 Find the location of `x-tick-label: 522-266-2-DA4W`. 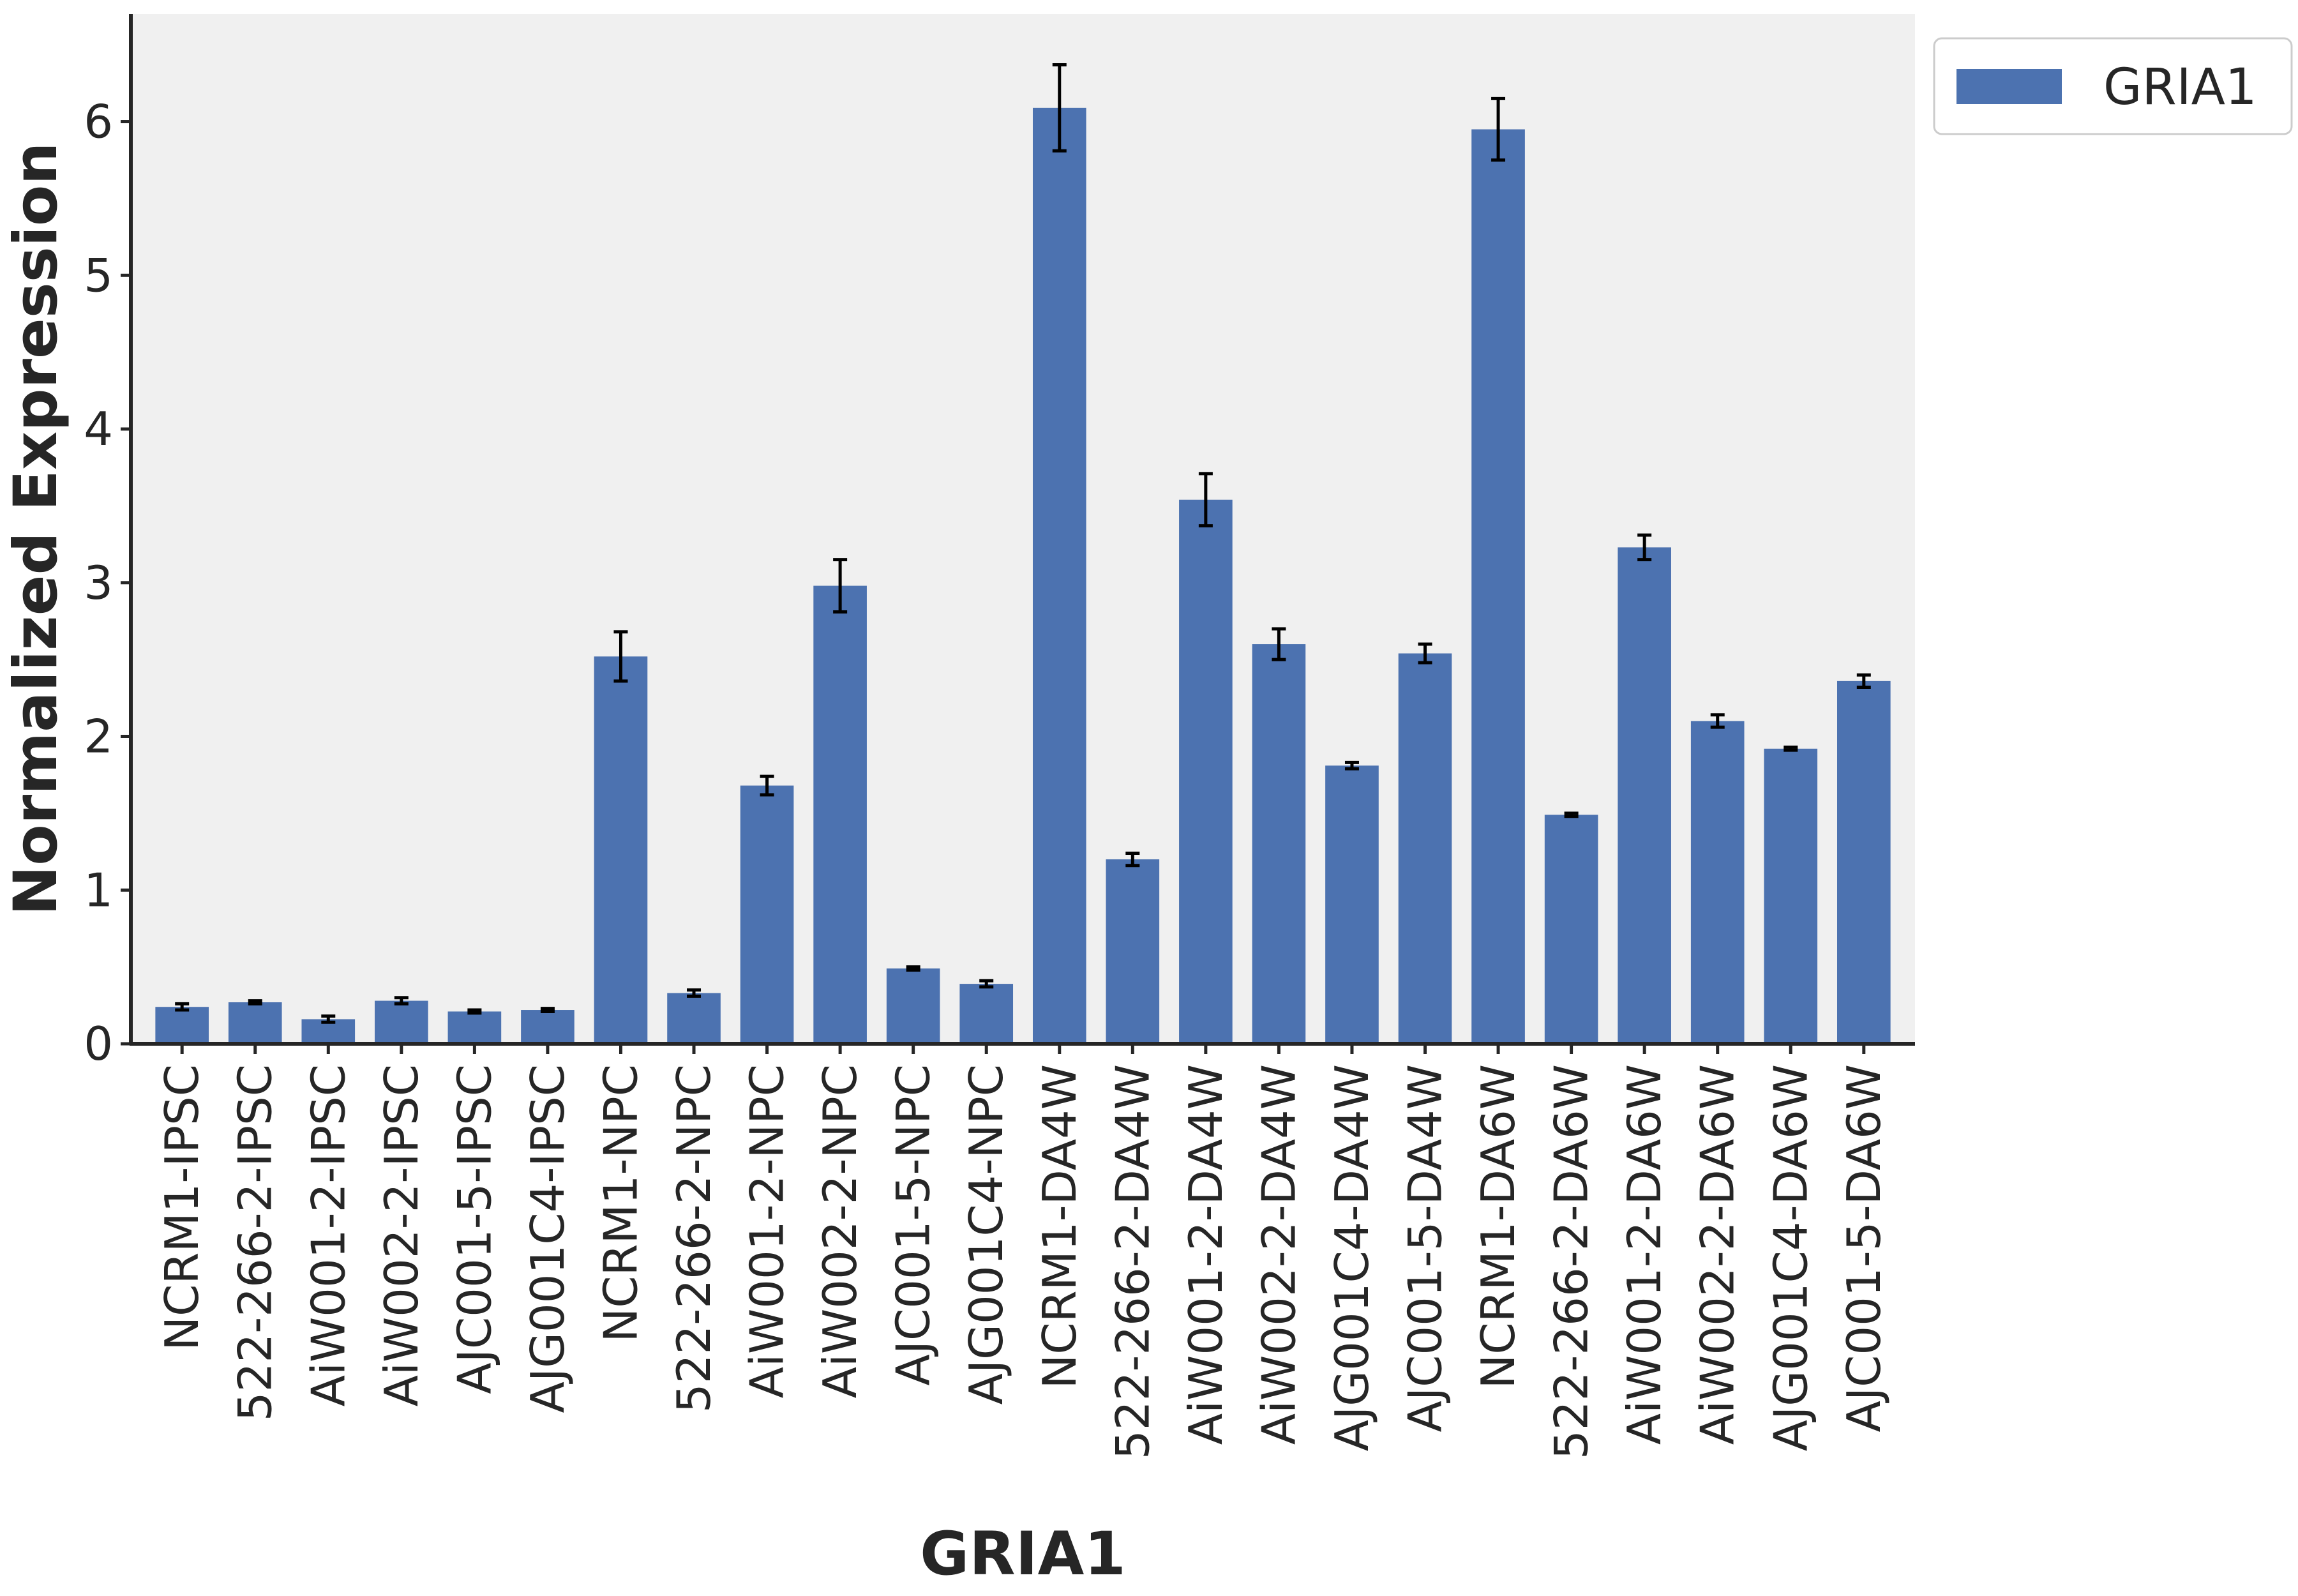

x-tick-label: 522-266-2-DA4W is located at coordinates (1132, 1261).